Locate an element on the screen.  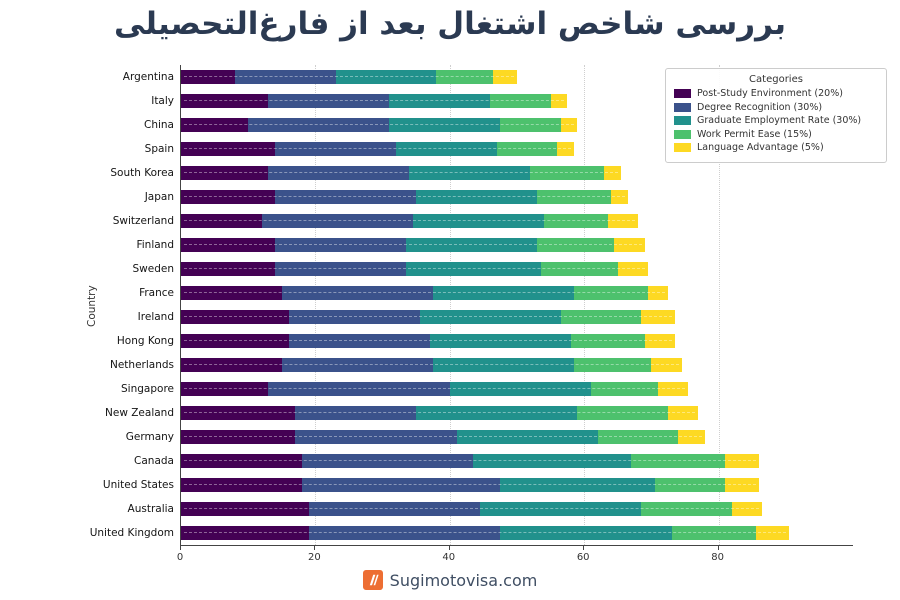
bar-row: Australia is located at coordinates (490, 509).